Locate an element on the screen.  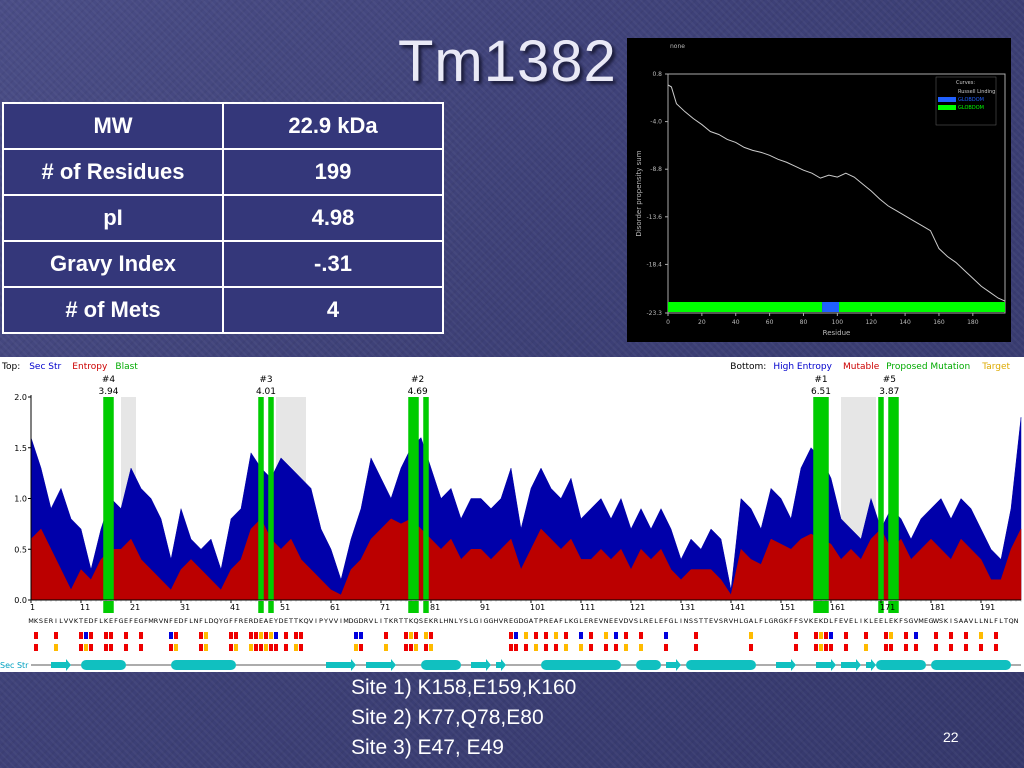
x-tick-label: 91 is located at coordinates (485, 607).